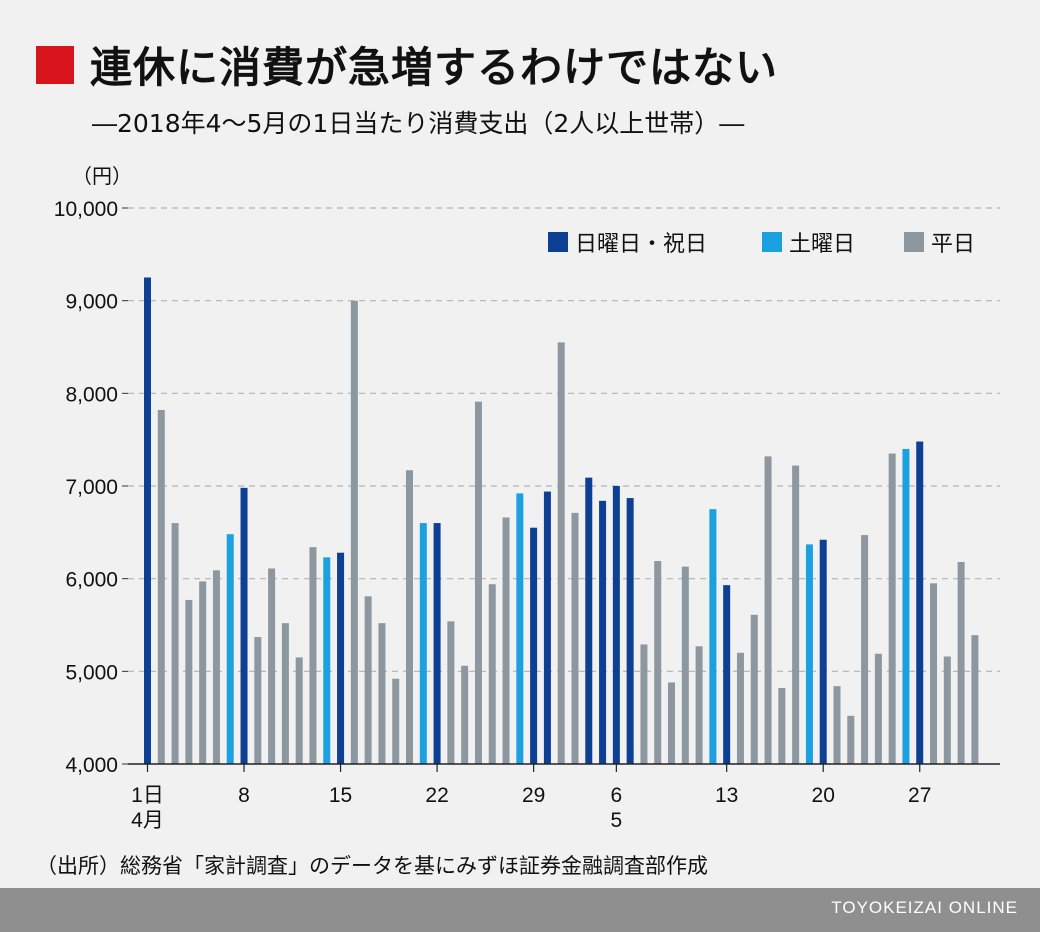 The height and width of the screenshot is (932, 1040). What do you see at coordinates (434, 67) in the screenshot?
I see `chart-title: 連休に消費が急増するわけではない` at bounding box center [434, 67].